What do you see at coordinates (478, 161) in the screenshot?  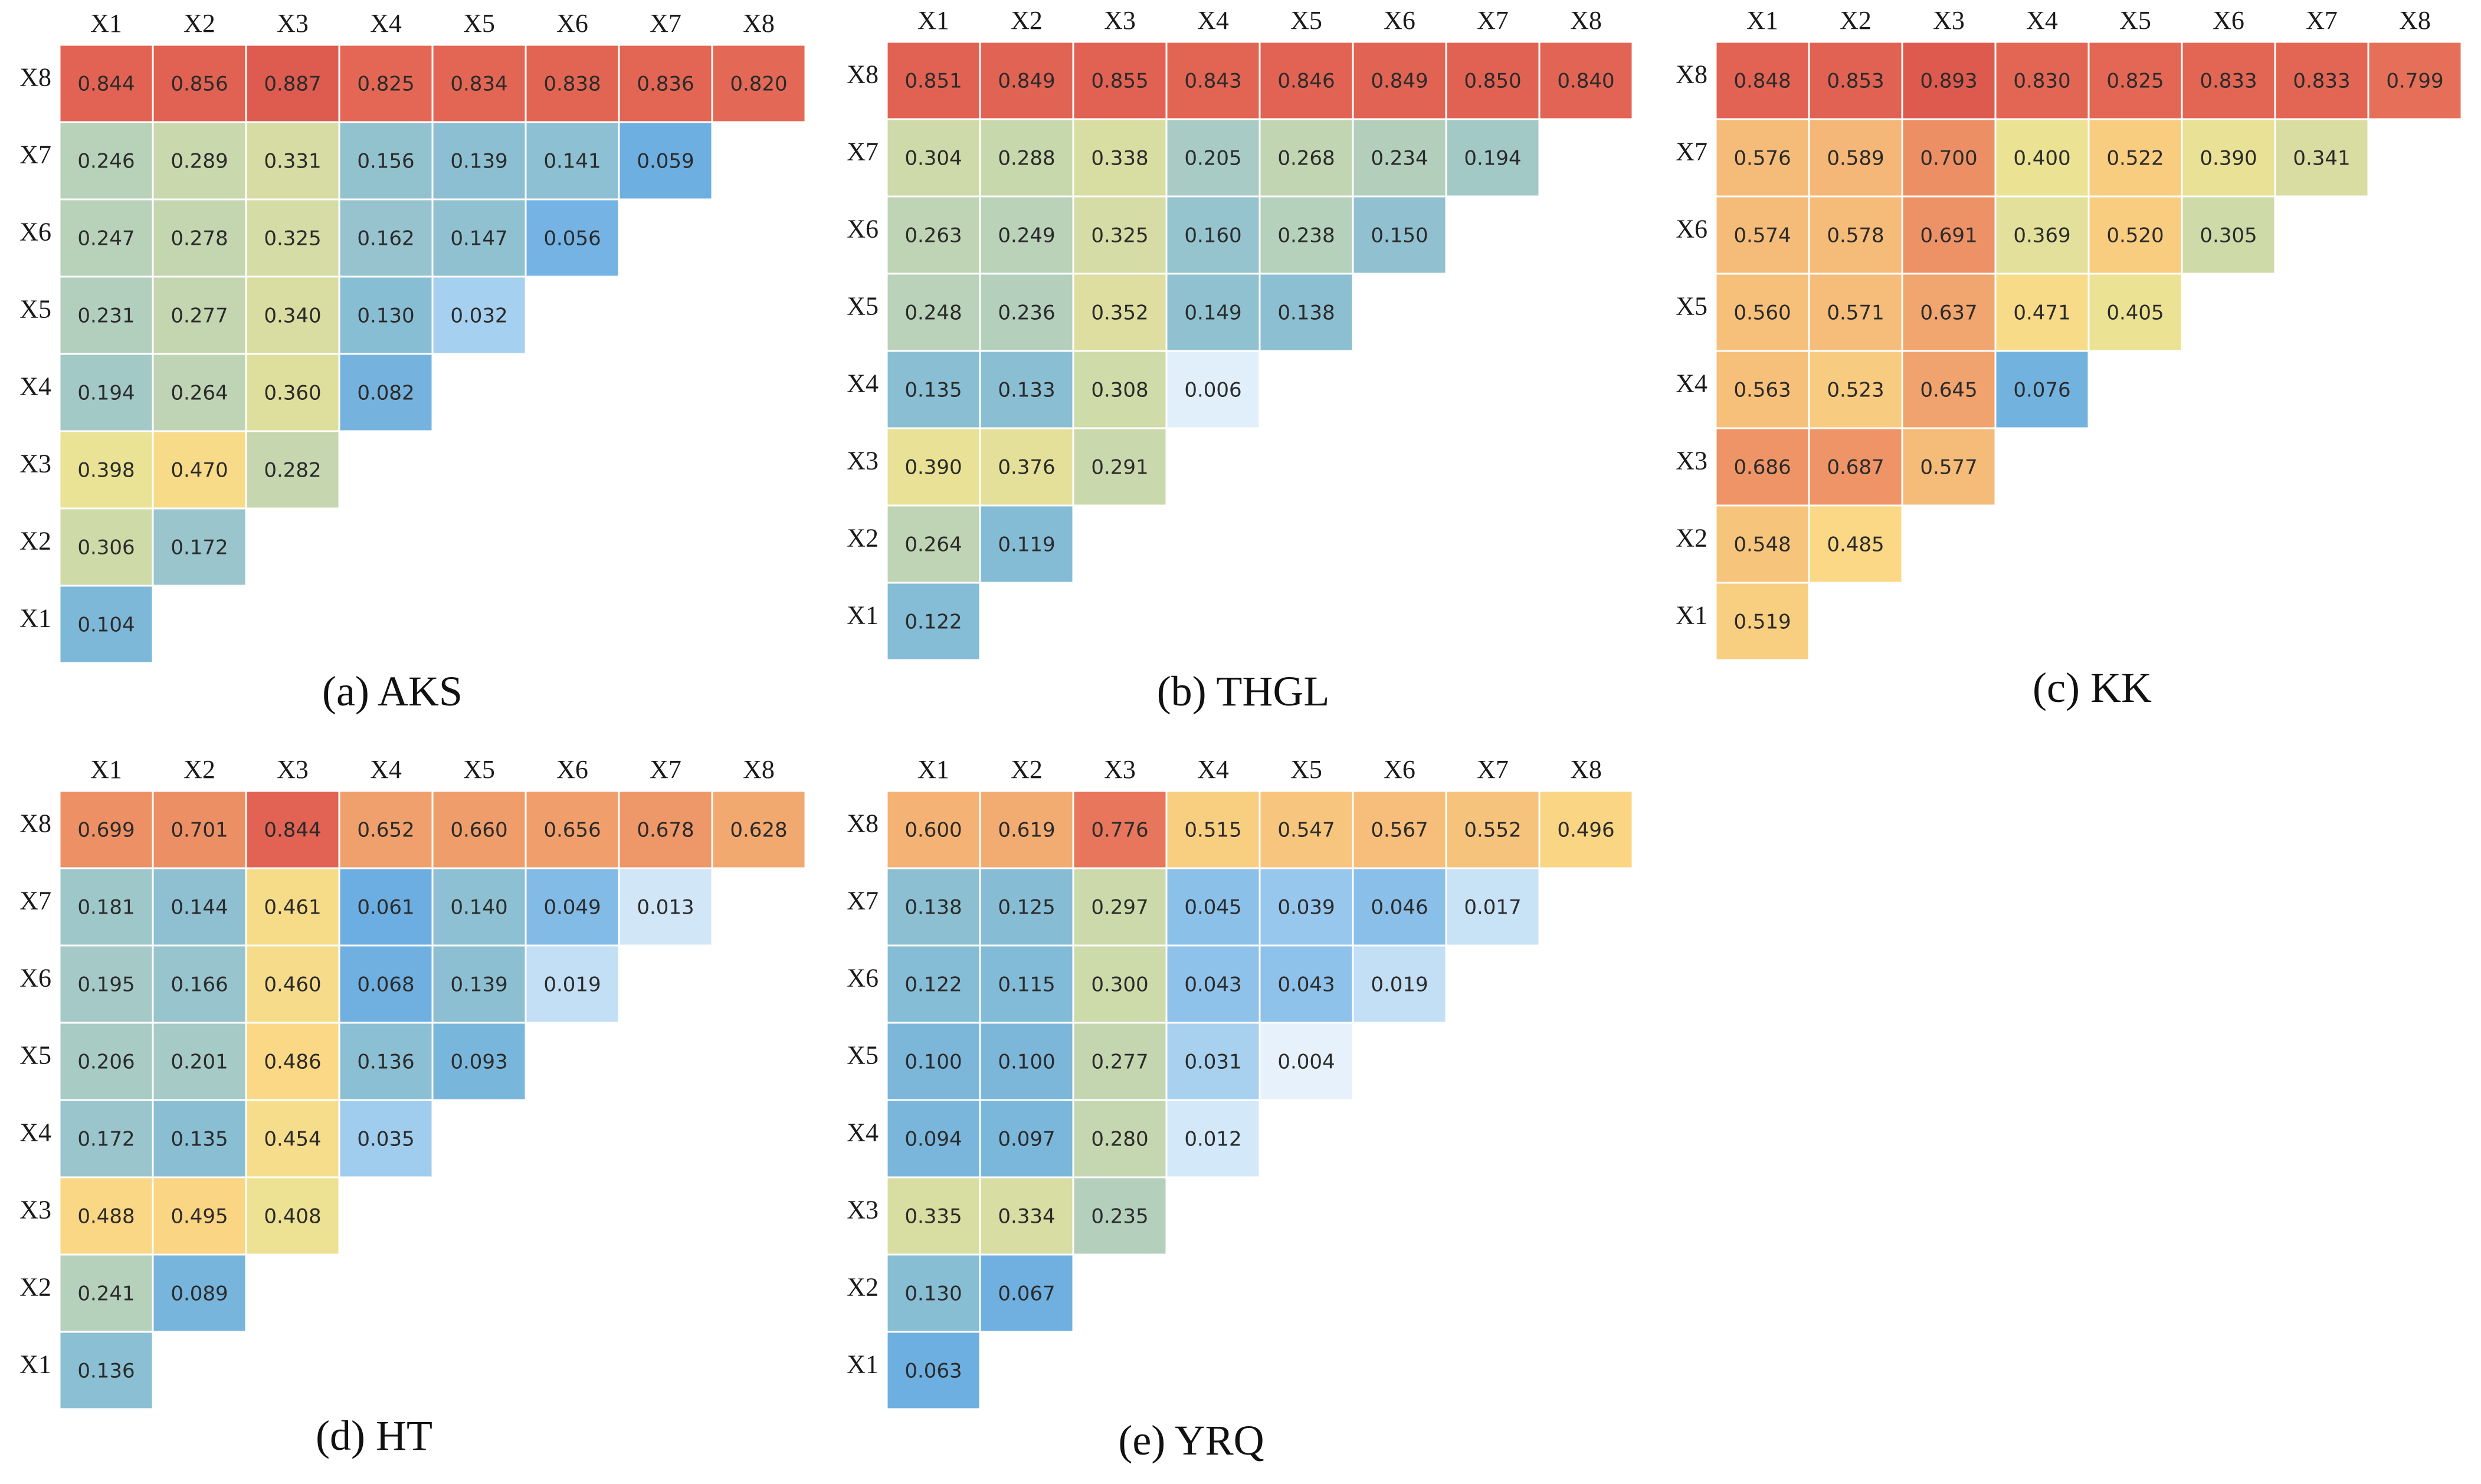 I see `cell-value-label: 0.139` at bounding box center [478, 161].